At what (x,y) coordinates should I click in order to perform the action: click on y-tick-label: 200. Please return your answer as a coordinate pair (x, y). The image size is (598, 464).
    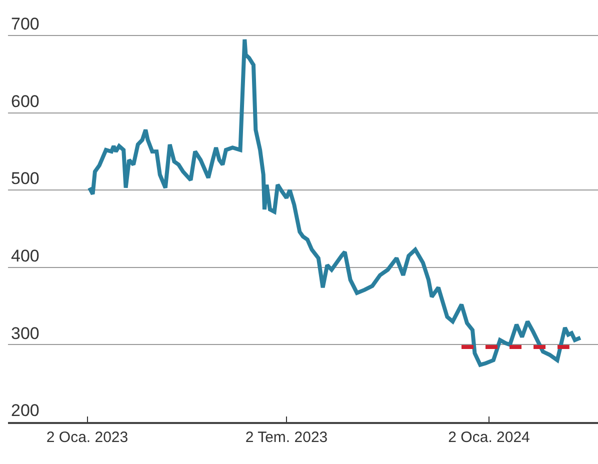
    Looking at the image, I should click on (25, 410).